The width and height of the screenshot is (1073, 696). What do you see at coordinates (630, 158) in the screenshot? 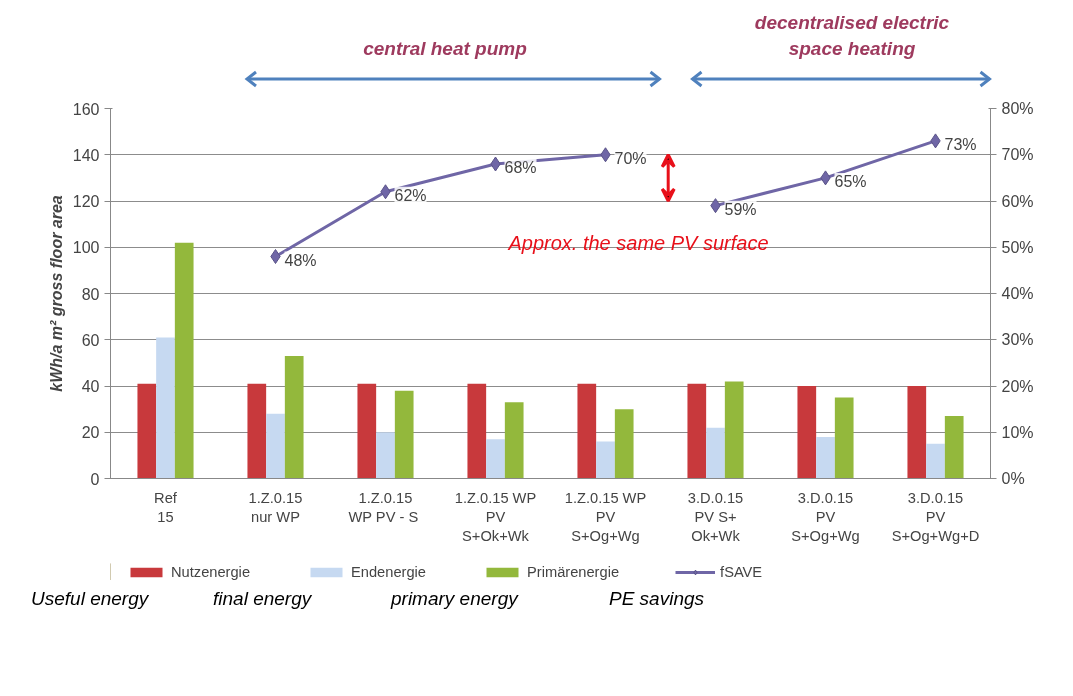
I see `data-label: 70%` at bounding box center [630, 158].